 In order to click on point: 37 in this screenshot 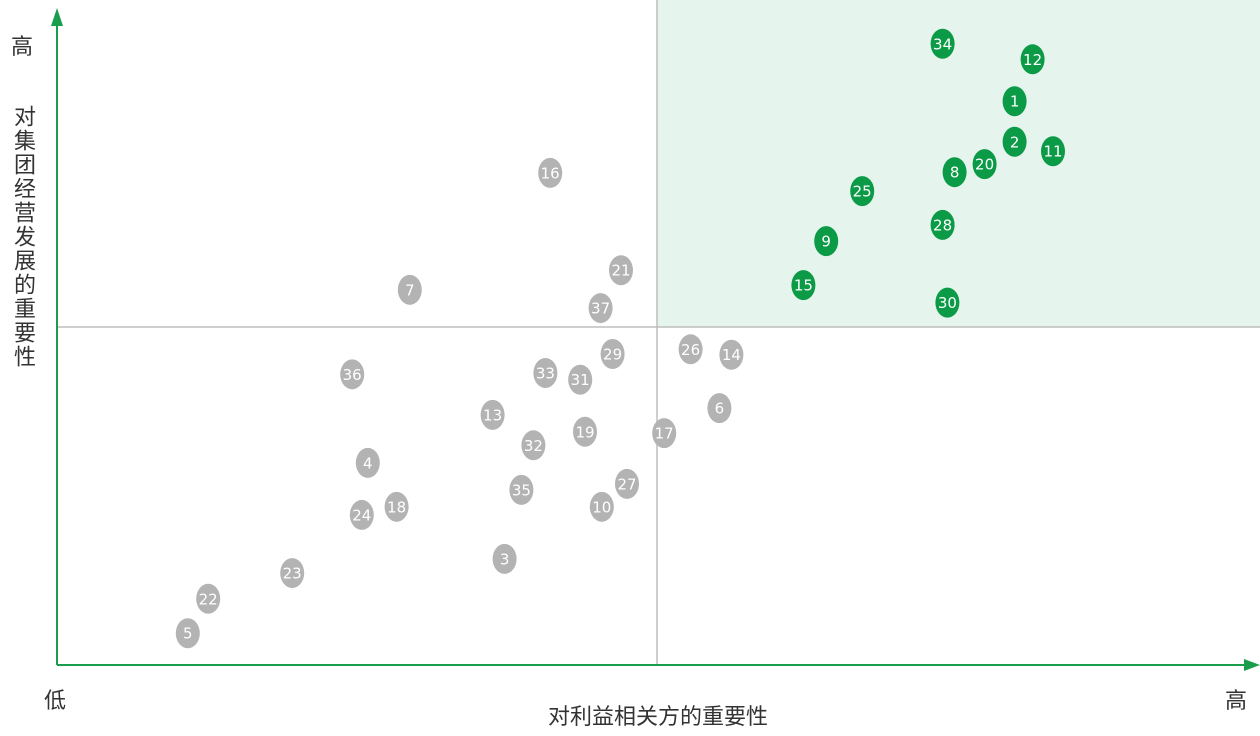, I will do `click(600, 308)`.